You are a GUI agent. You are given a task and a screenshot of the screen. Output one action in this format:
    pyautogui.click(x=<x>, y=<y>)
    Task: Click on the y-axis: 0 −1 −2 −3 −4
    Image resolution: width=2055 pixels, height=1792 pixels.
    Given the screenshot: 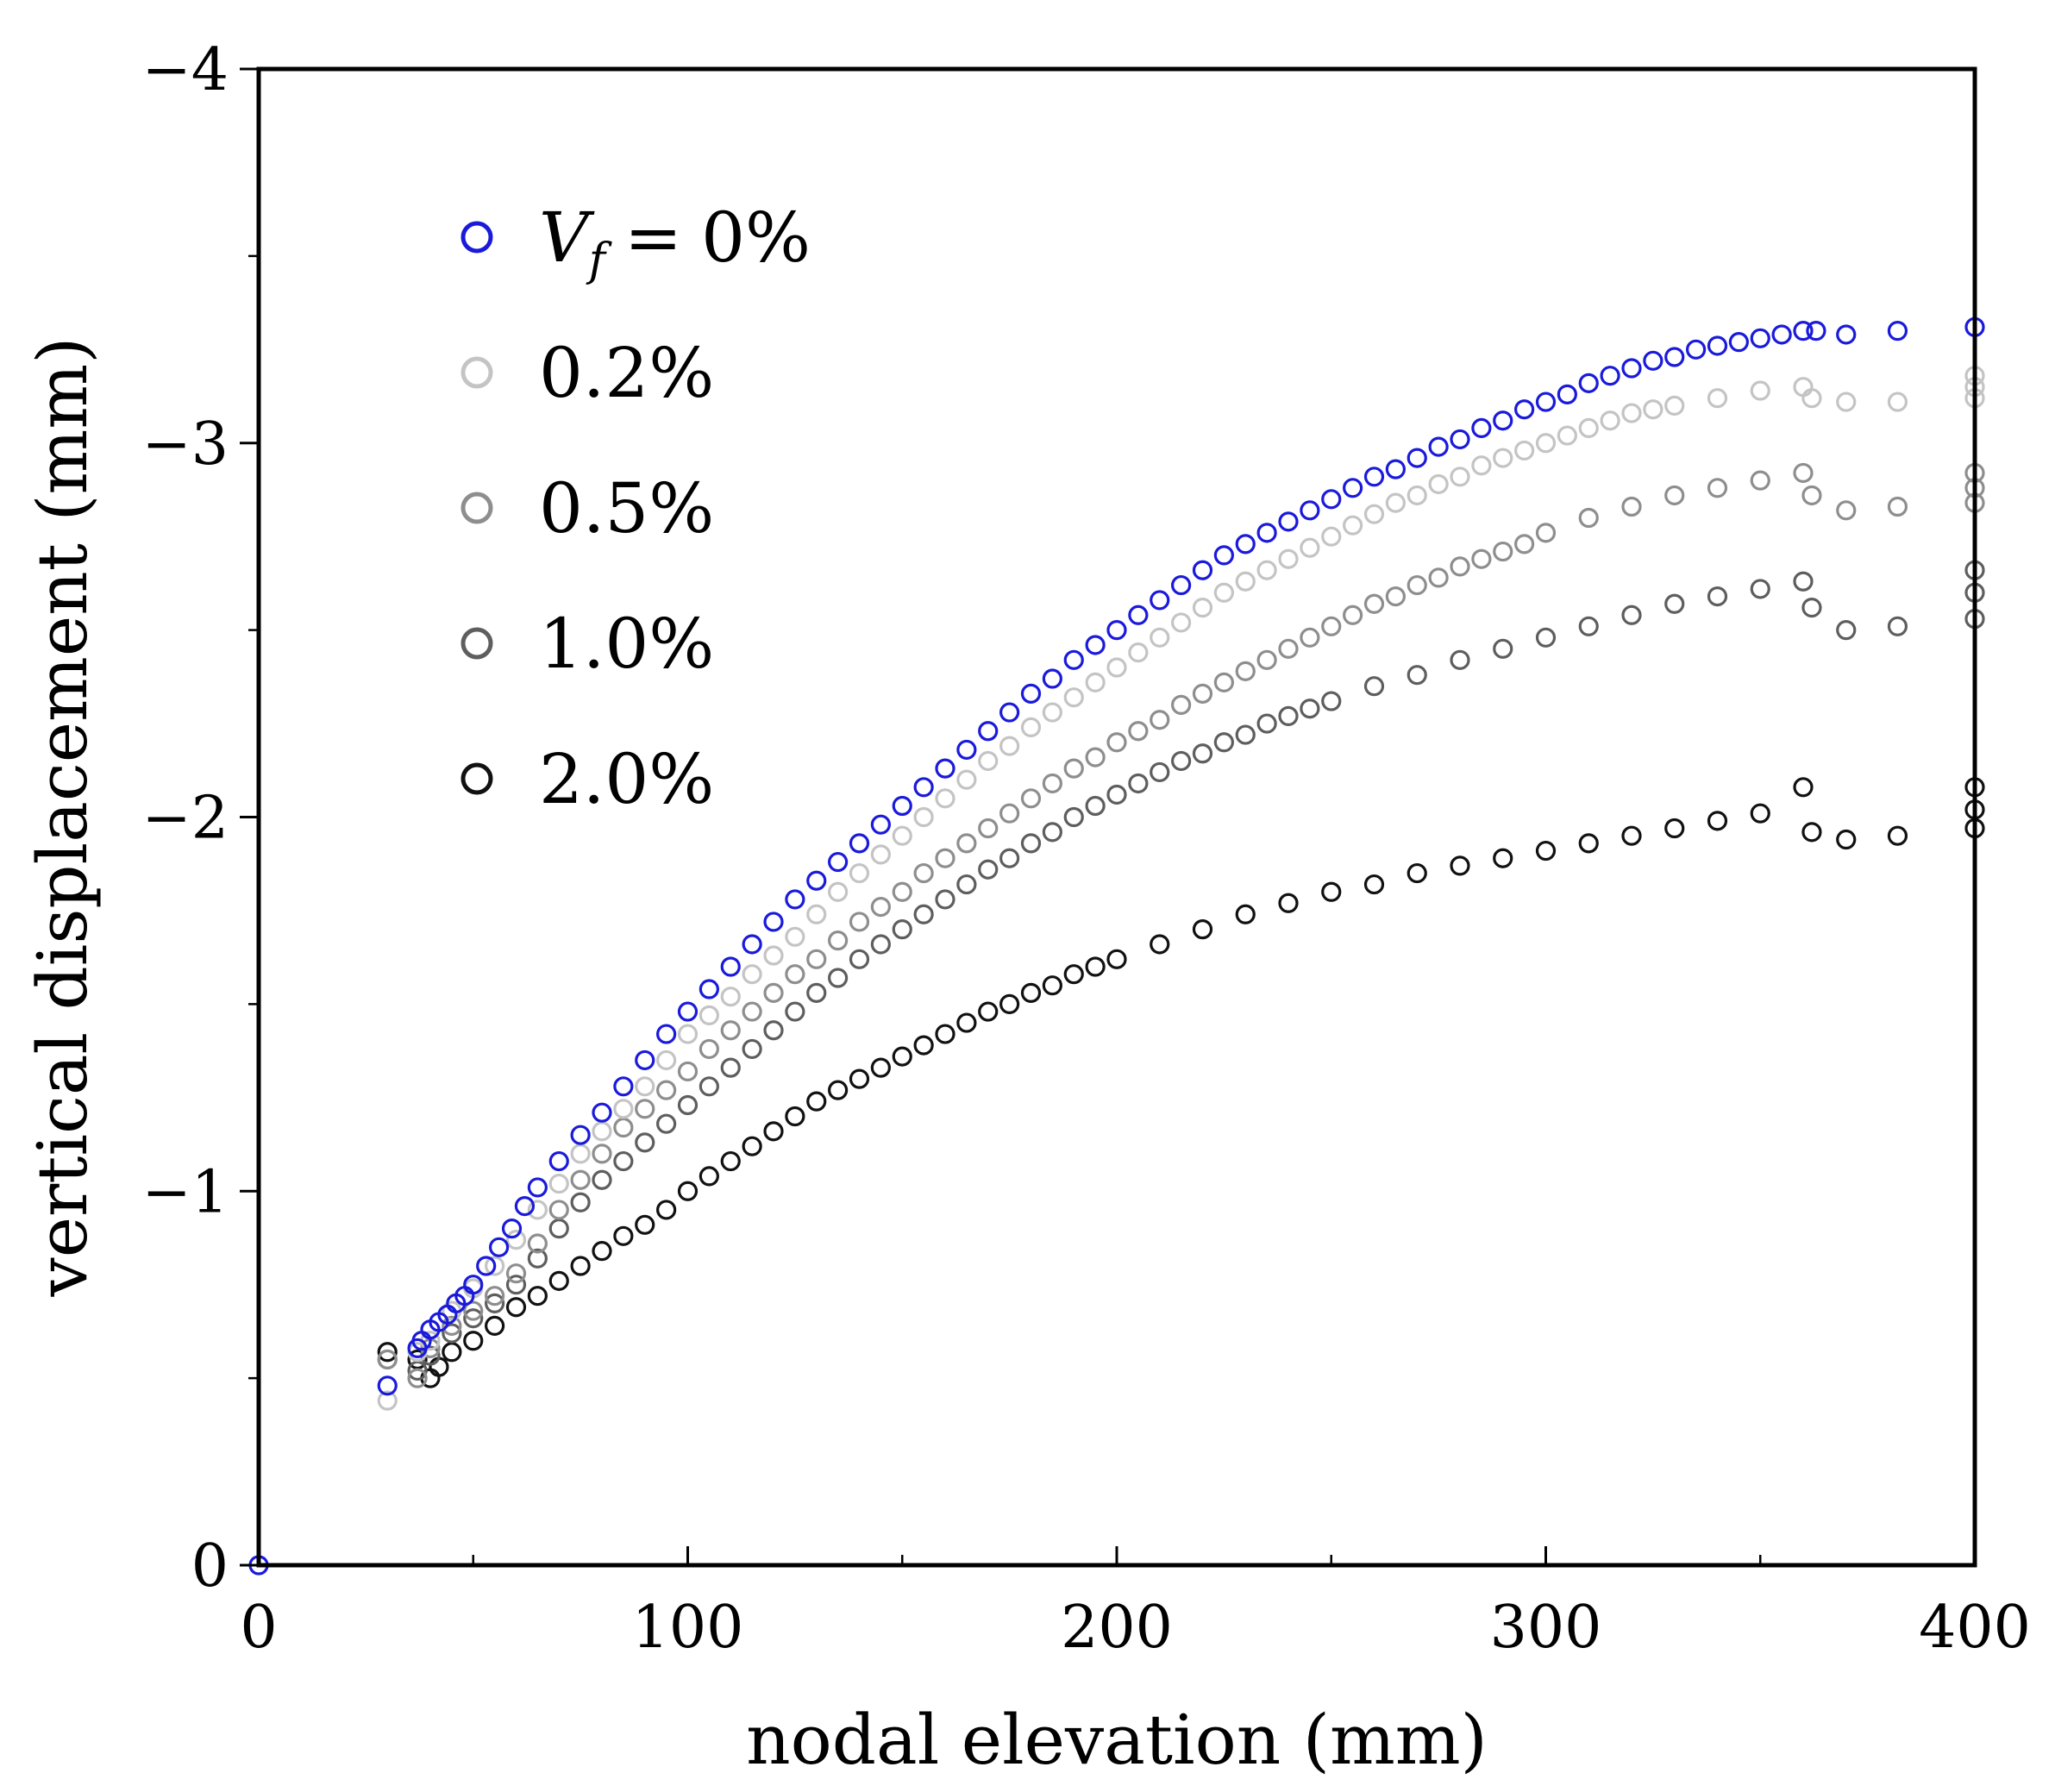 What is the action you would take?
    pyautogui.click(x=200, y=818)
    